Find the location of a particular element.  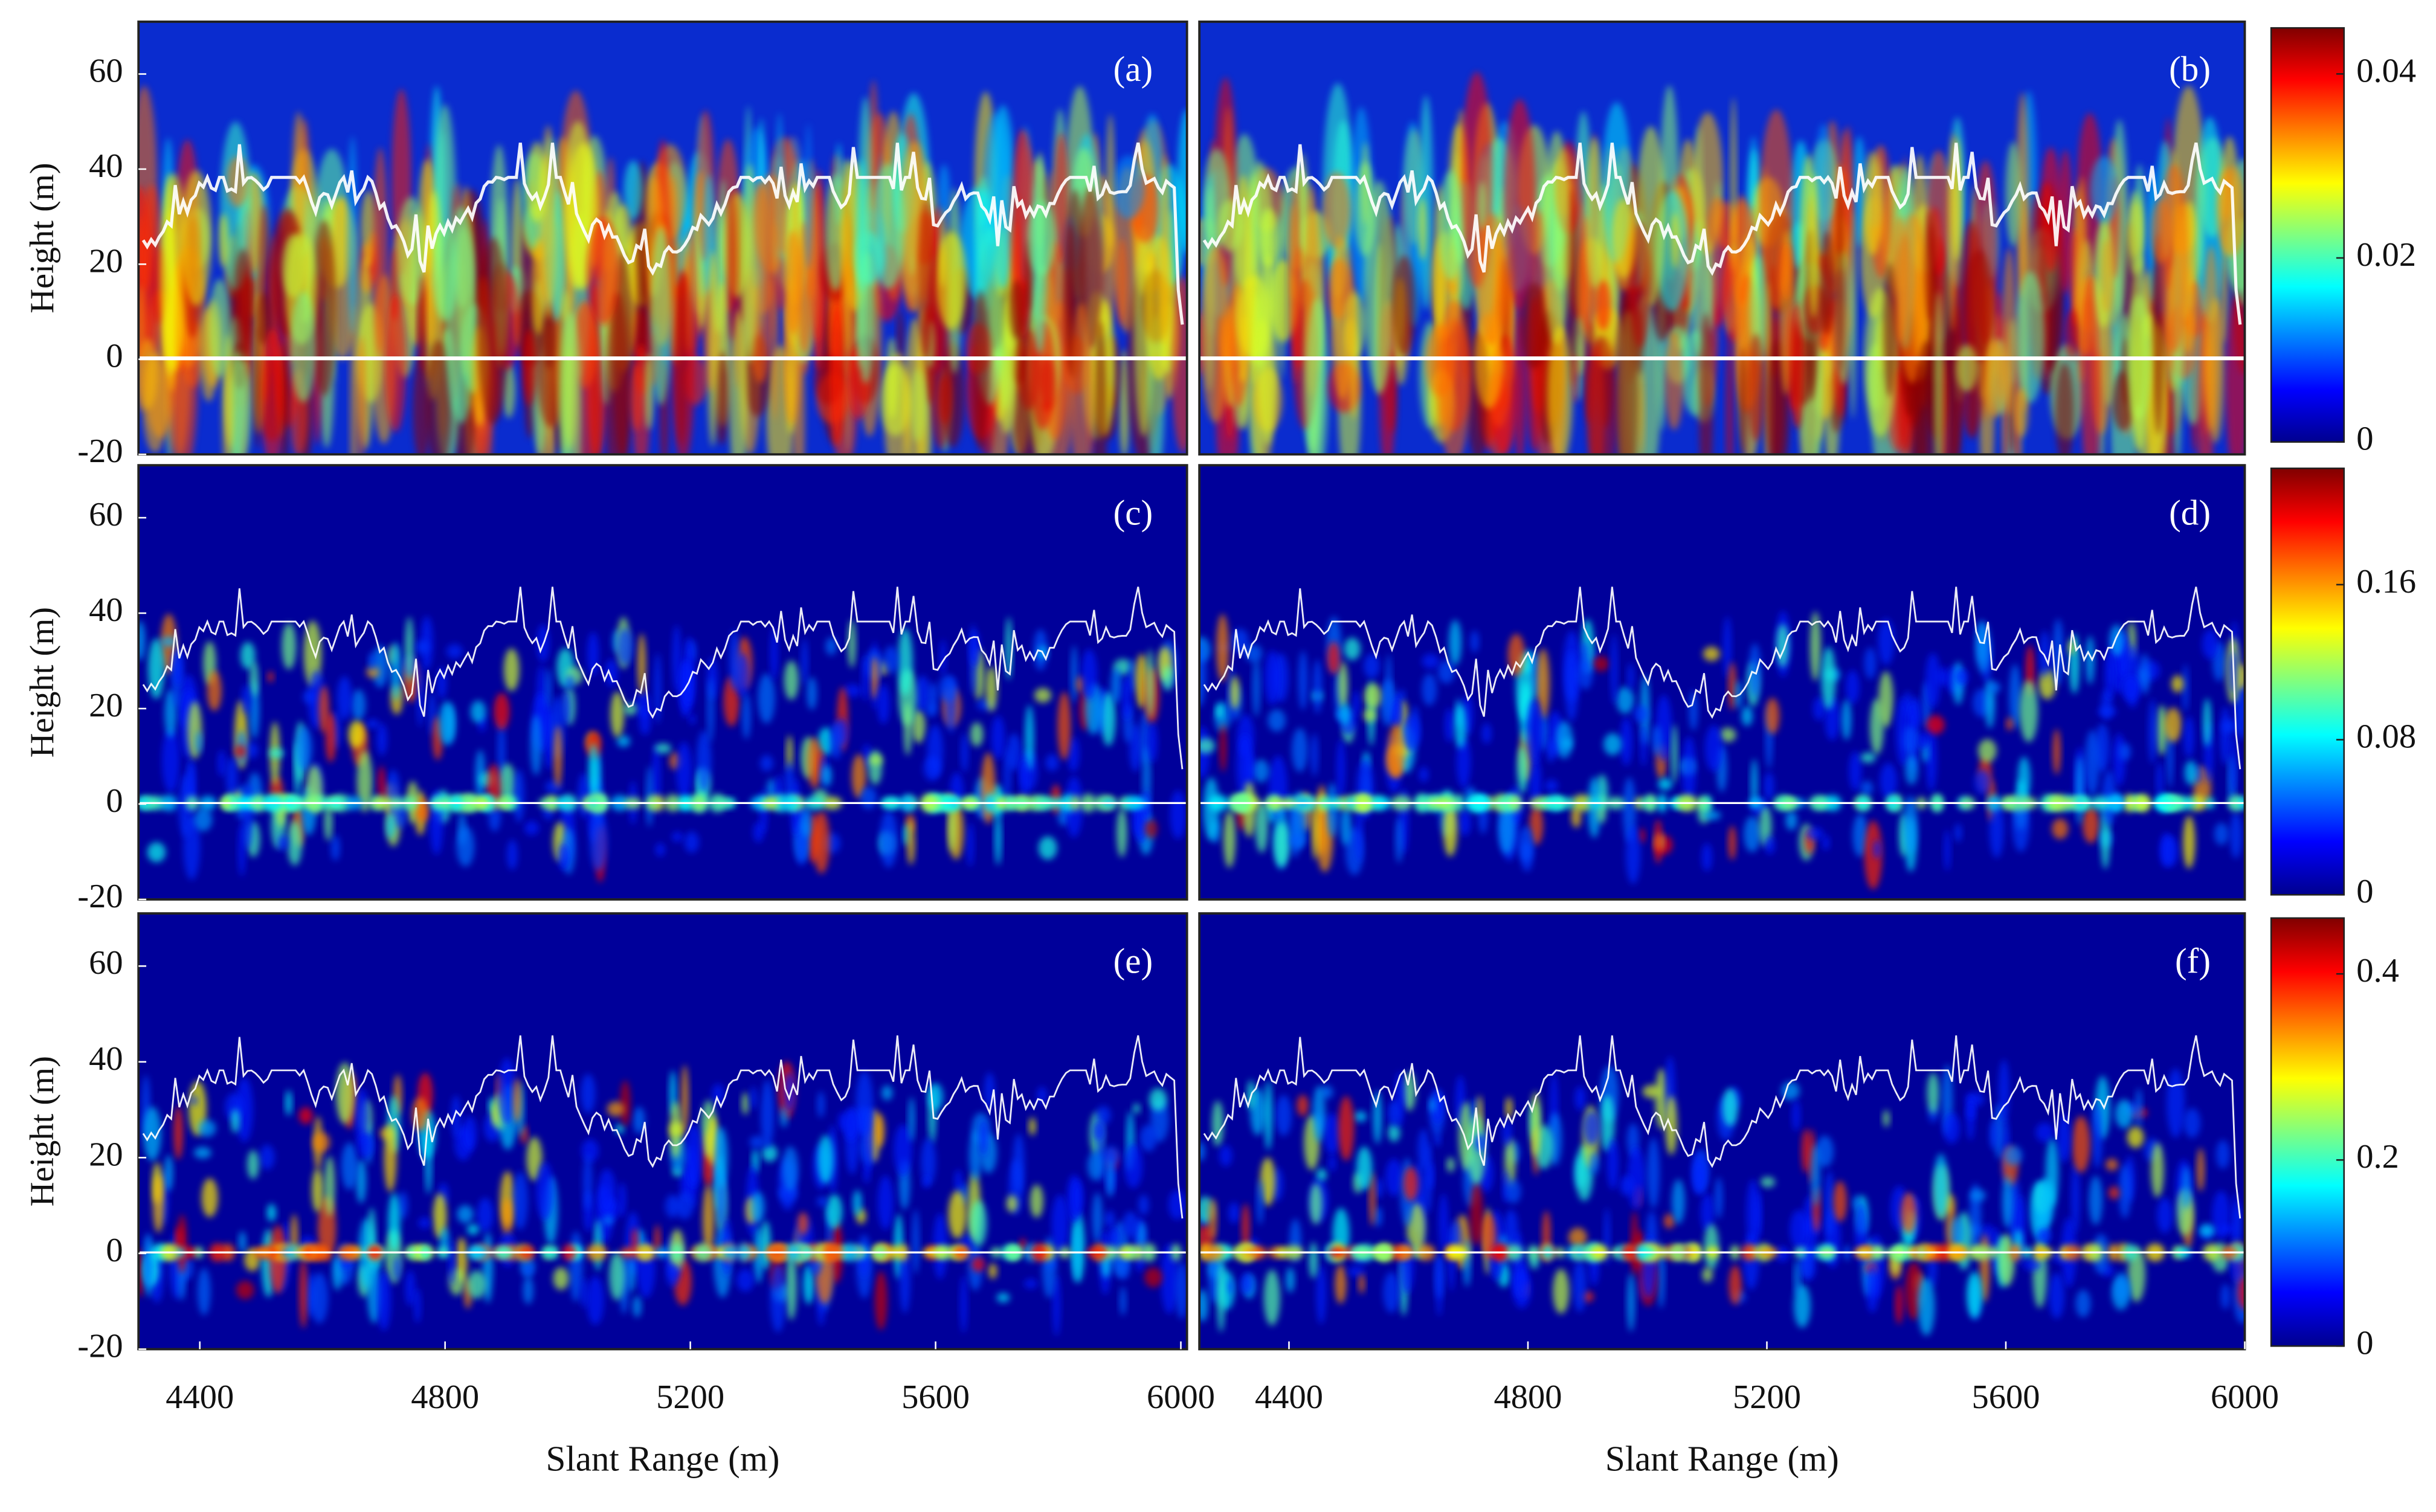

colorbar: 0 0.2 0.4 is located at coordinates (2334, 1139).